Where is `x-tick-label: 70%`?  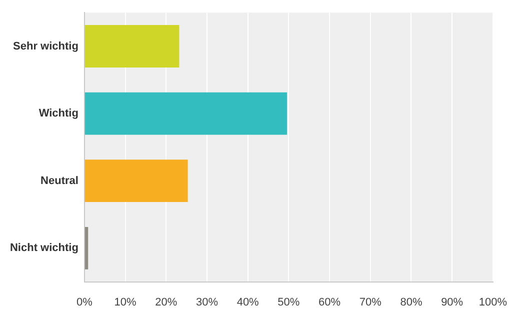 x-tick-label: 70% is located at coordinates (370, 302).